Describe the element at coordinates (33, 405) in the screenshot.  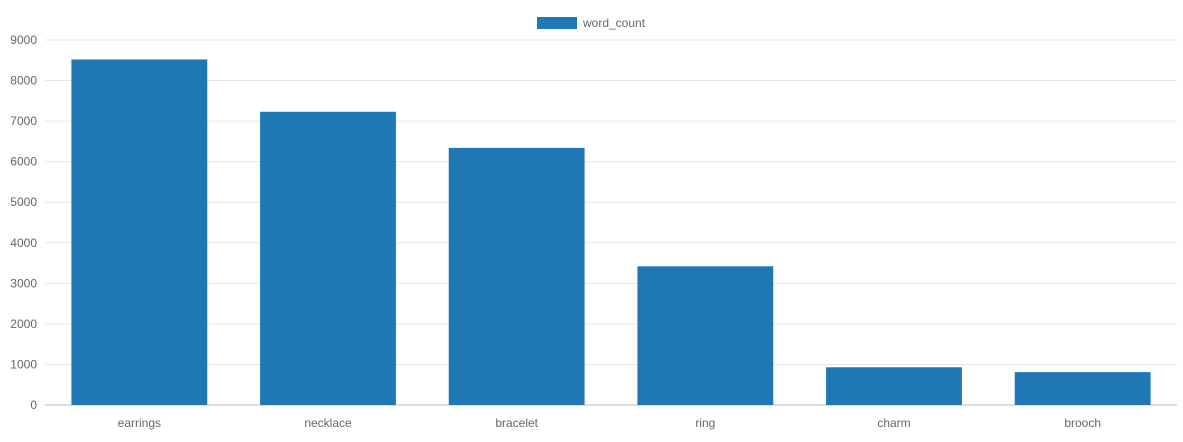
I see `y-tick-label: 0` at that location.